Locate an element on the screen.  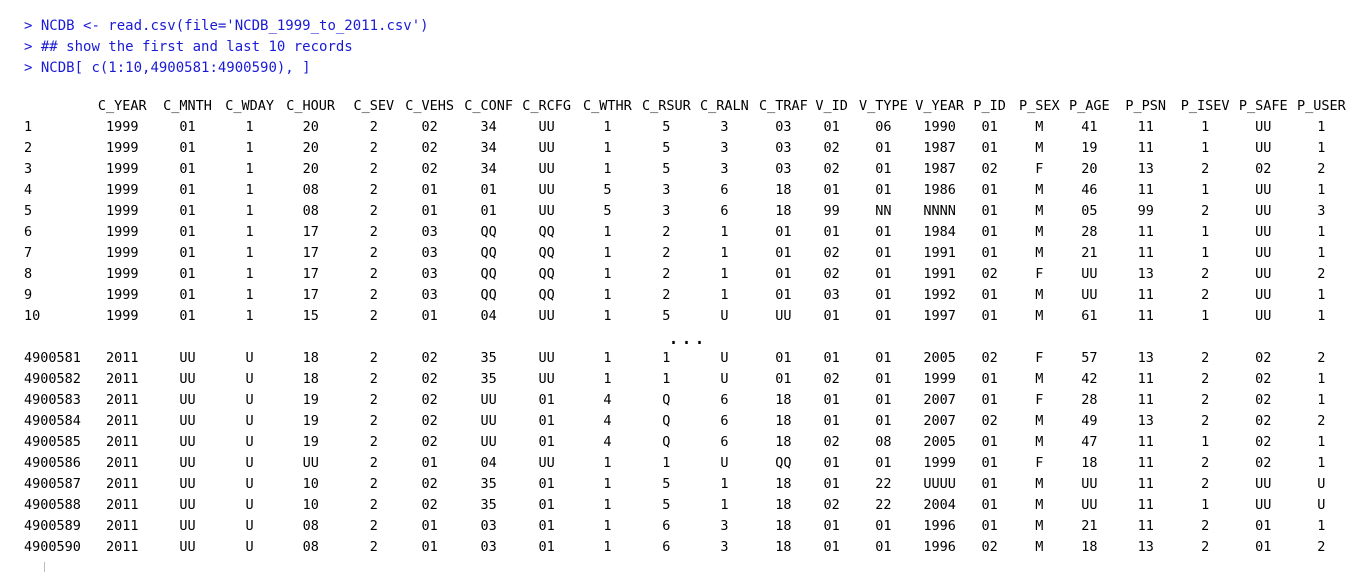
table-cell: 17 is located at coordinates (310, 253).